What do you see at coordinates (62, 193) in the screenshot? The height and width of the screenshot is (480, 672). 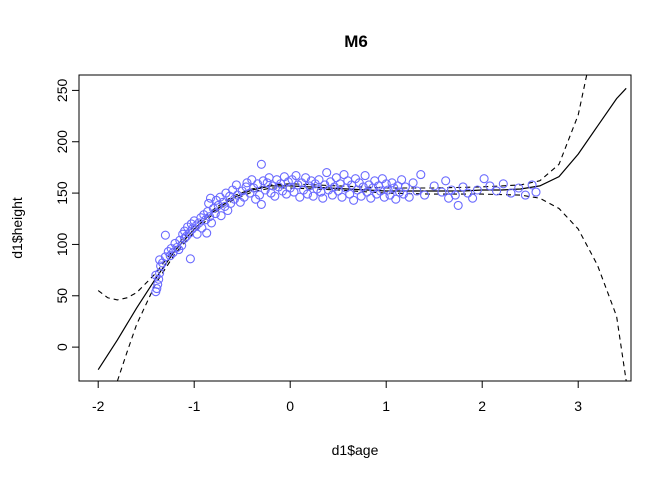 I see `y-tick-label: 150` at bounding box center [62, 193].